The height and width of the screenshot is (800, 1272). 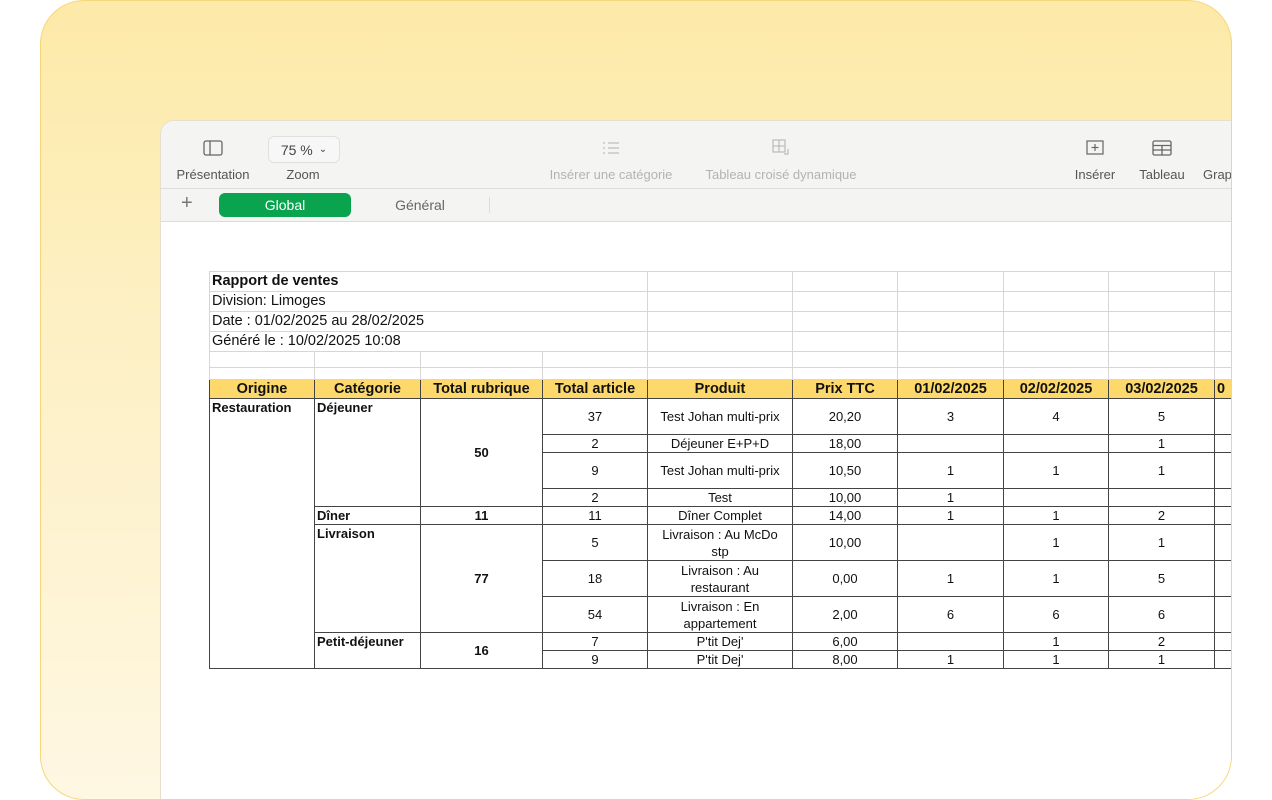 What do you see at coordinates (367, 452) in the screenshot?
I see `category-cell: Déjeuner` at bounding box center [367, 452].